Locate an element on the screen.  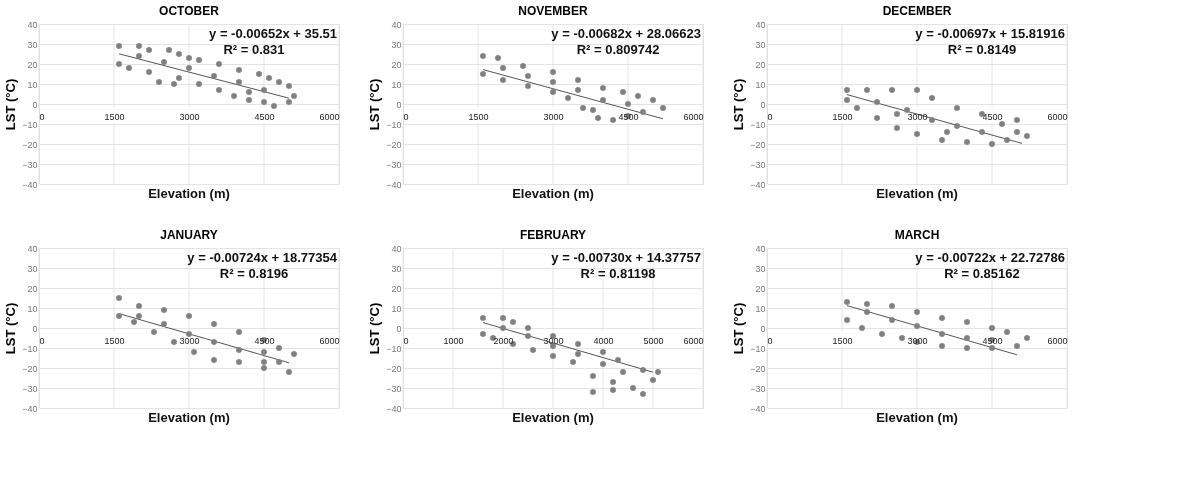
x-tick-label: 4500 is located at coordinates (628, 116).